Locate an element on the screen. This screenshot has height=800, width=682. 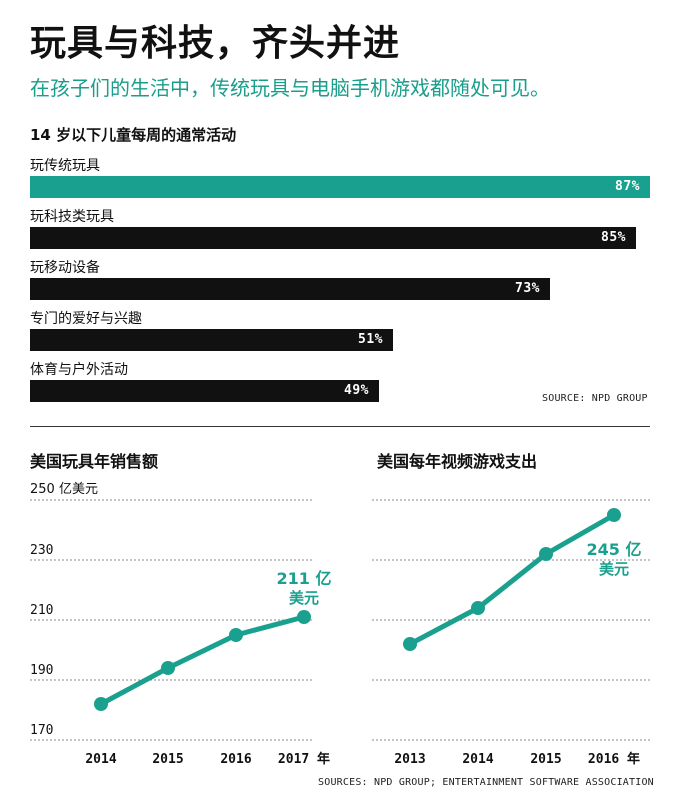
bar-category-label: 体育与户外活动 is located at coordinates (79, 370).